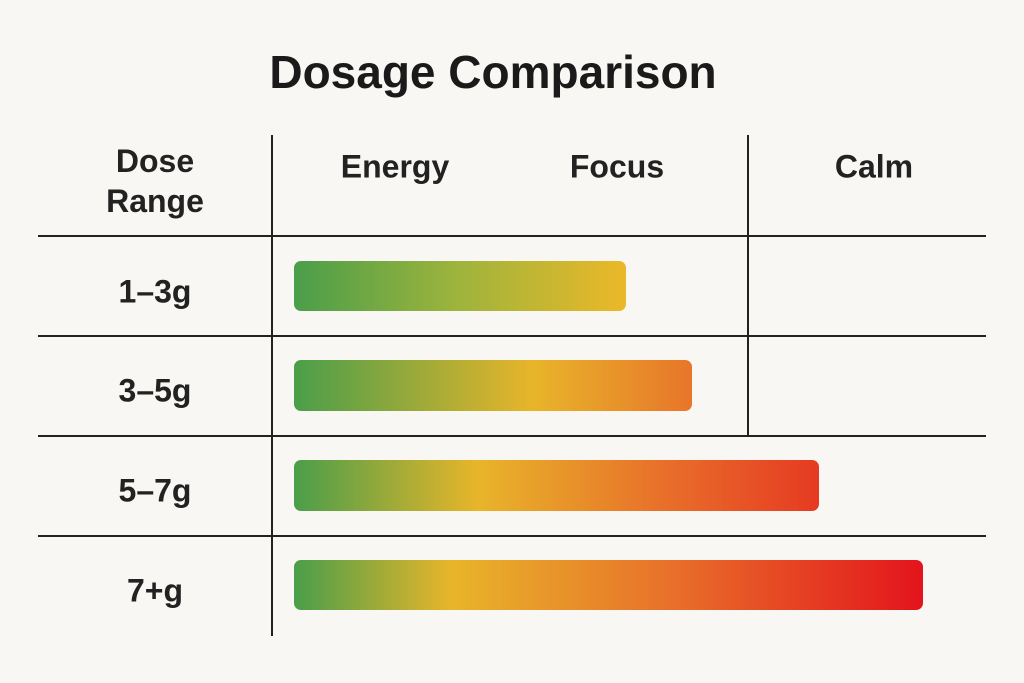 The image size is (1024, 683). I want to click on column-header: Calm, so click(874, 166).